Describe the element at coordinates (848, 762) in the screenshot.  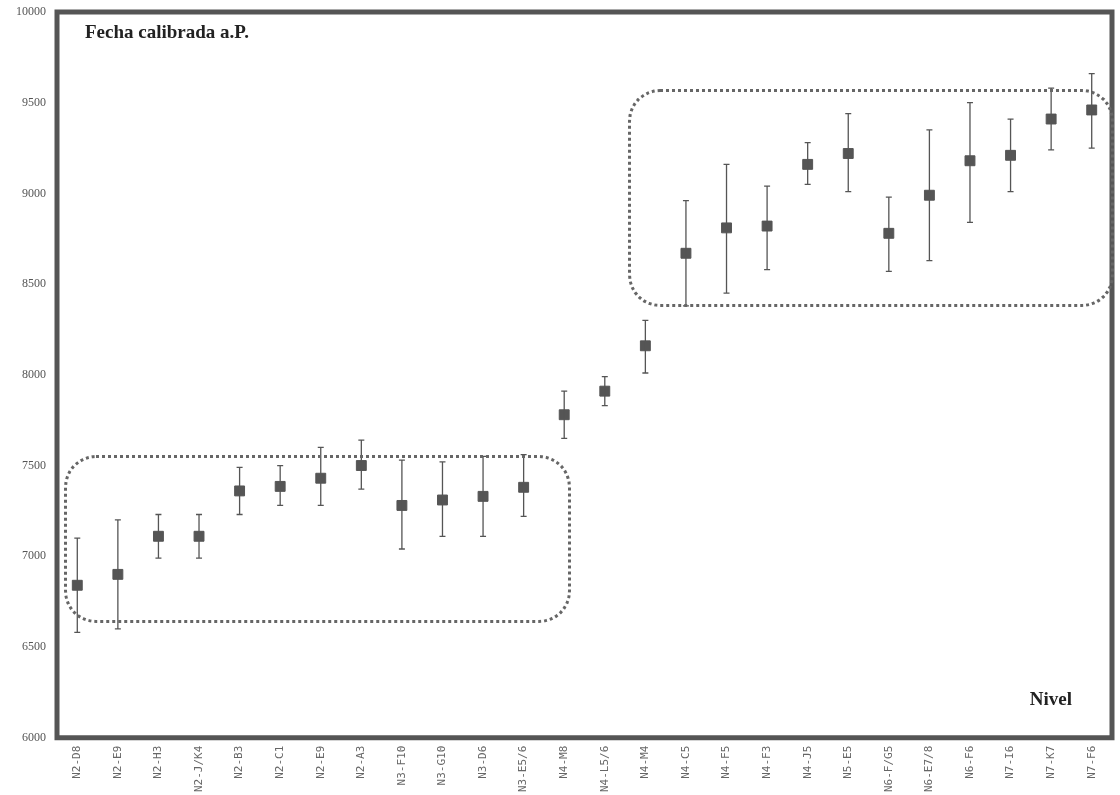
I see `x-tick-label: N5-E5` at that location.